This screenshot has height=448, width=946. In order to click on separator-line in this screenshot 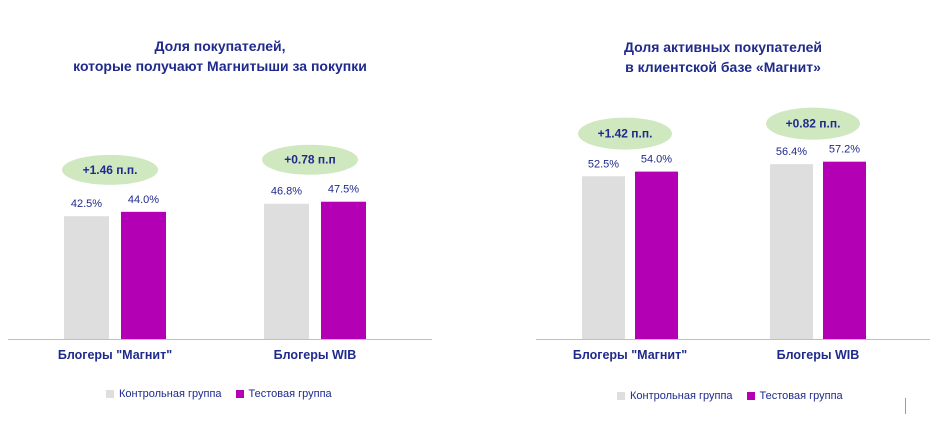, I will do `click(905, 406)`.